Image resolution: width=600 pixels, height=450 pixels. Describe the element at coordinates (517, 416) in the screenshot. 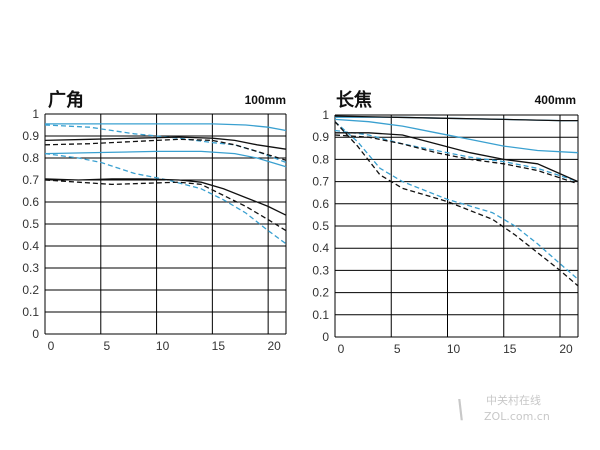

I see `watermark-en: ZOL.com.cn` at that location.